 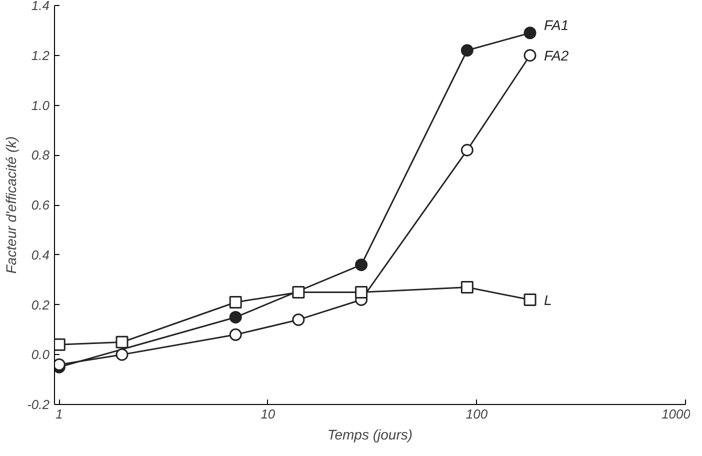 What do you see at coordinates (59, 414) in the screenshot?
I see `x-tick-label: 1` at bounding box center [59, 414].